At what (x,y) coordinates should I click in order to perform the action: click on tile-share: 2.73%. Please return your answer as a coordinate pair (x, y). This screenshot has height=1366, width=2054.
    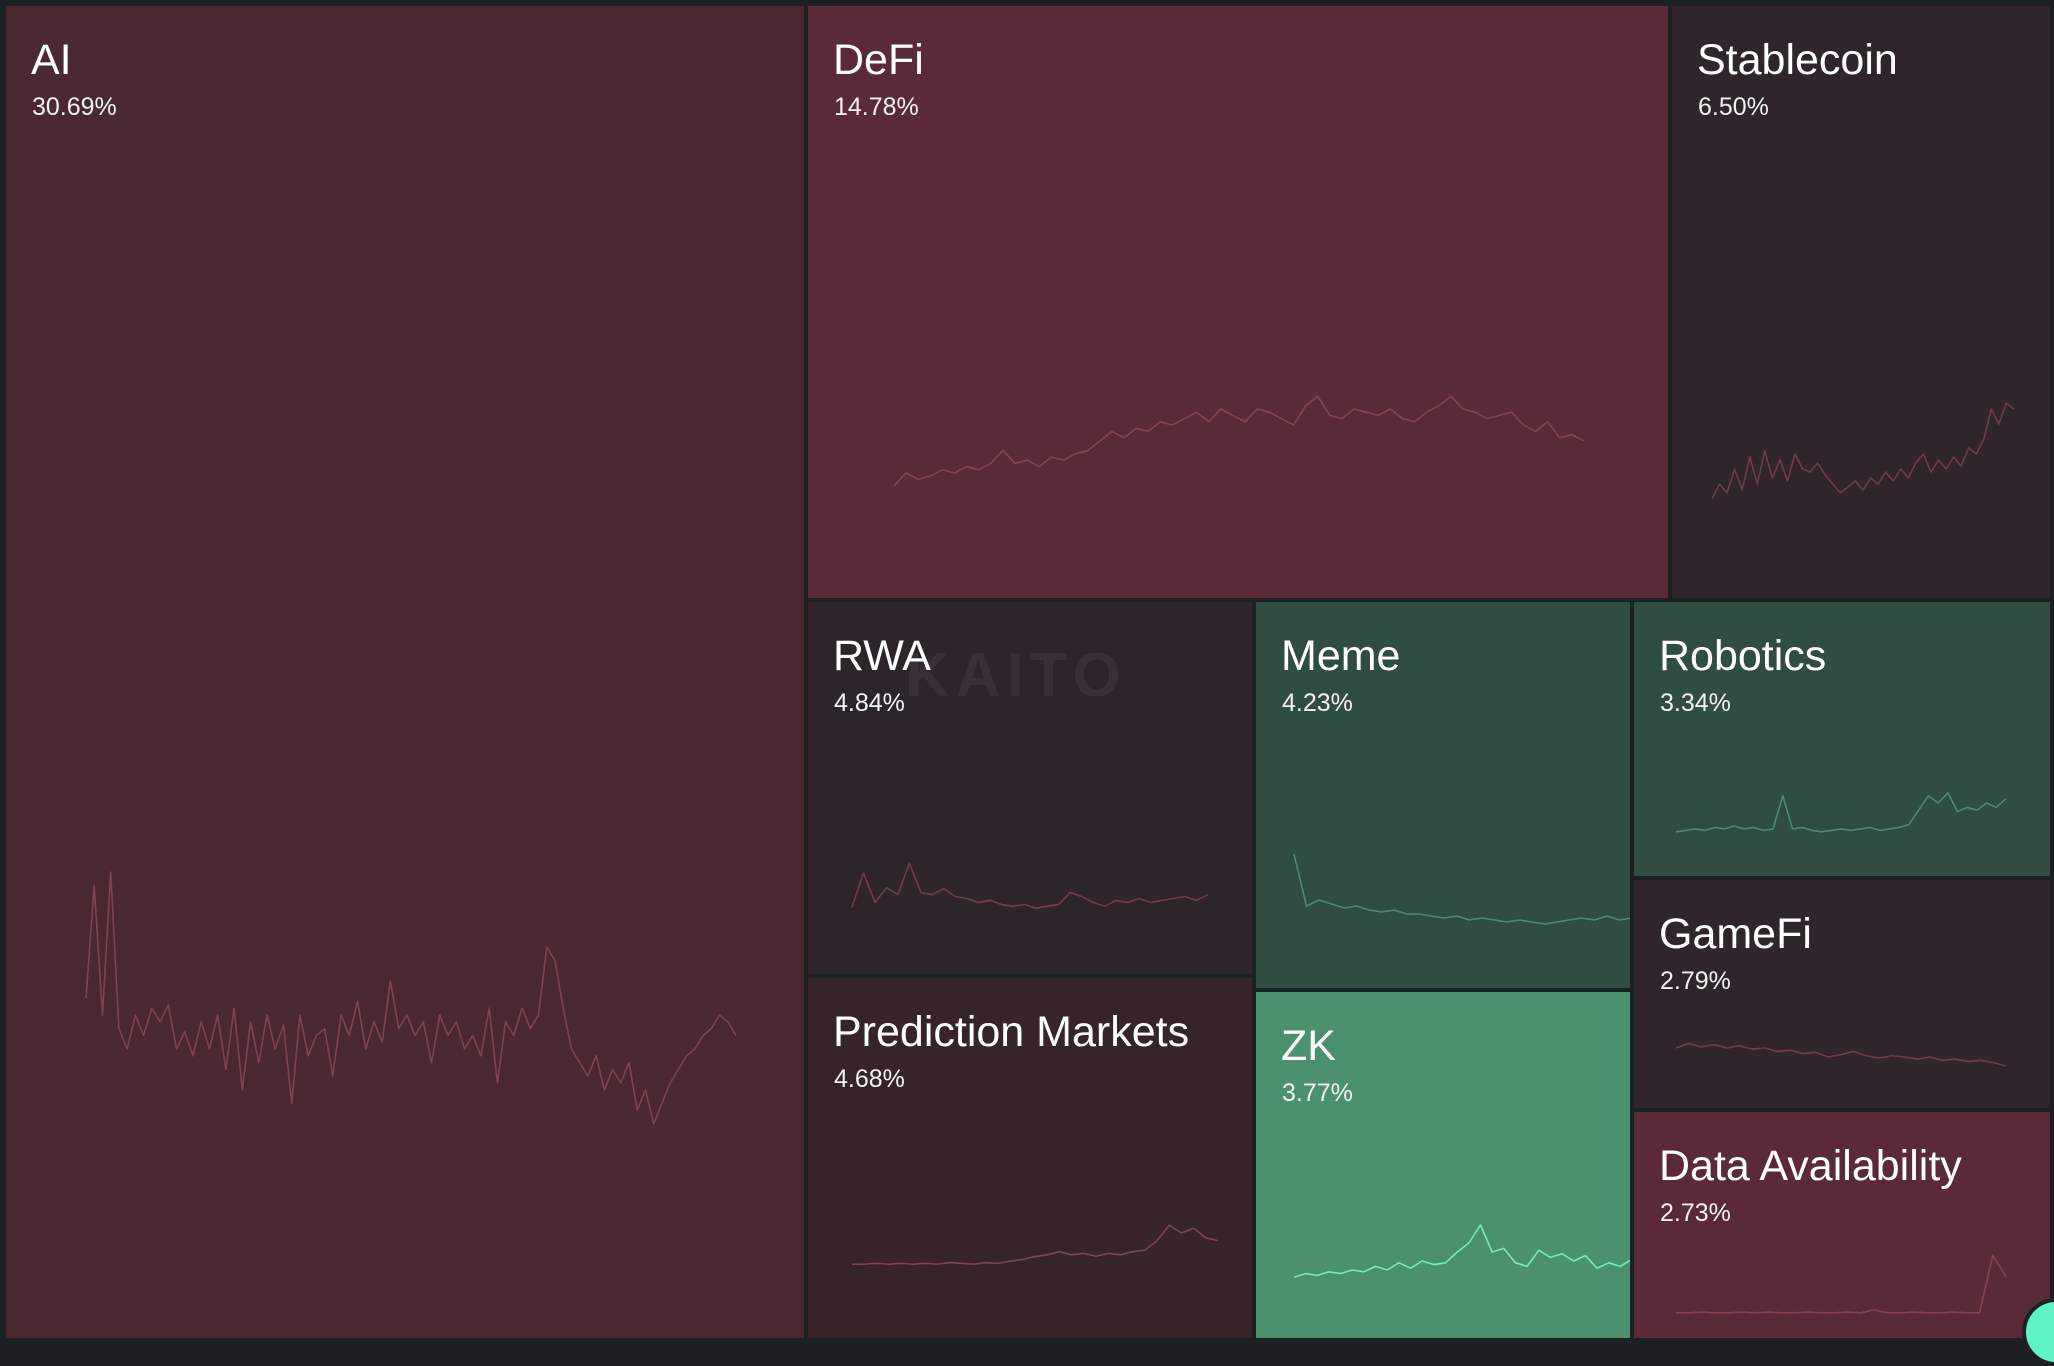
    Looking at the image, I should click on (1695, 1213).